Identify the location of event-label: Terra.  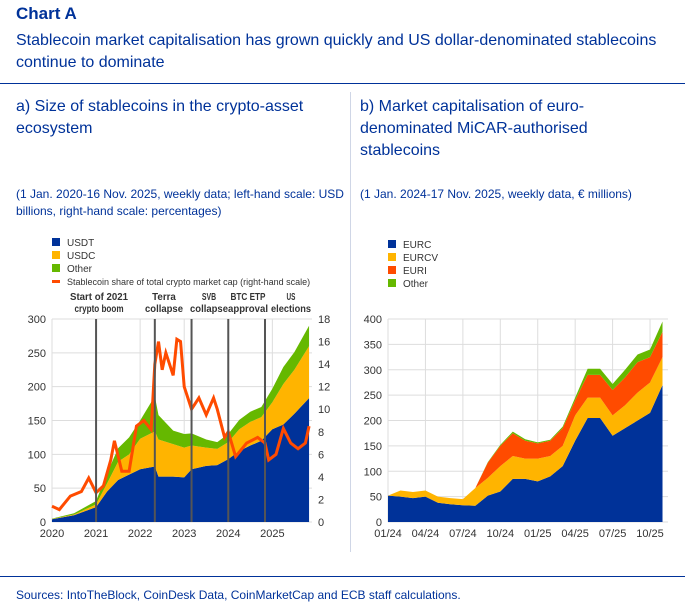
(164, 297).